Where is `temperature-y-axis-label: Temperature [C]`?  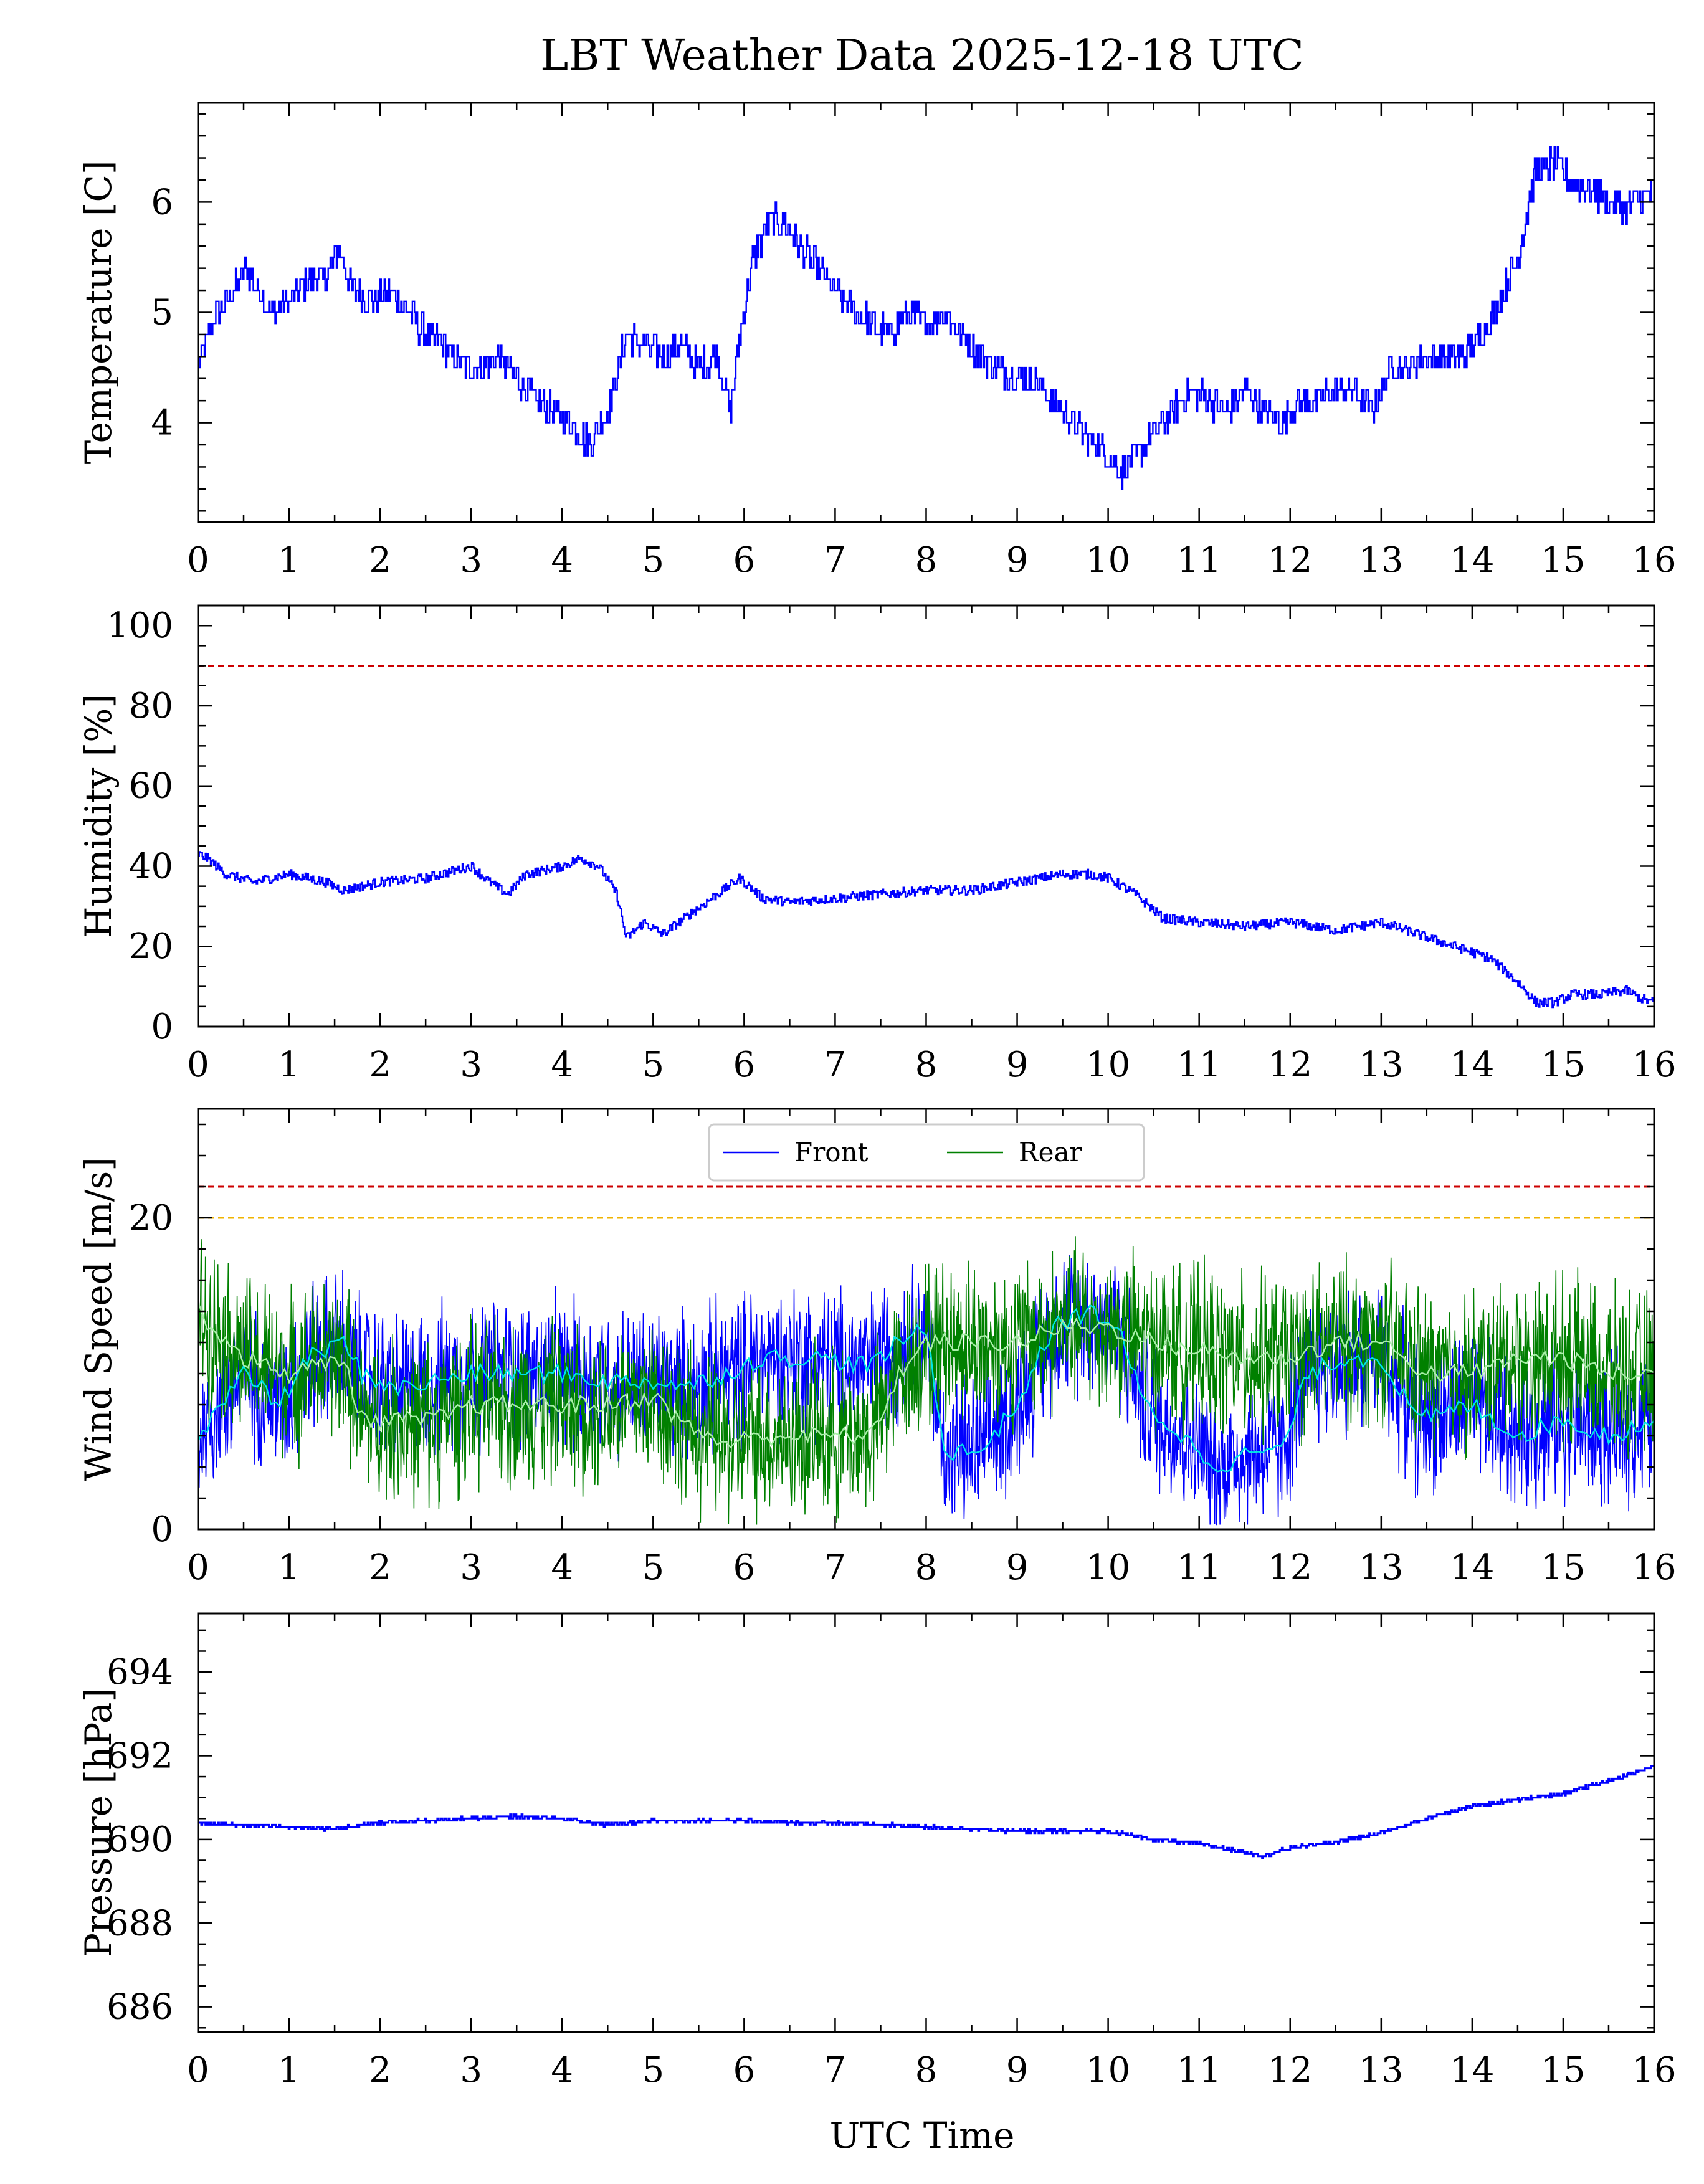 temperature-y-axis-label: Temperature [C] is located at coordinates (98, 312).